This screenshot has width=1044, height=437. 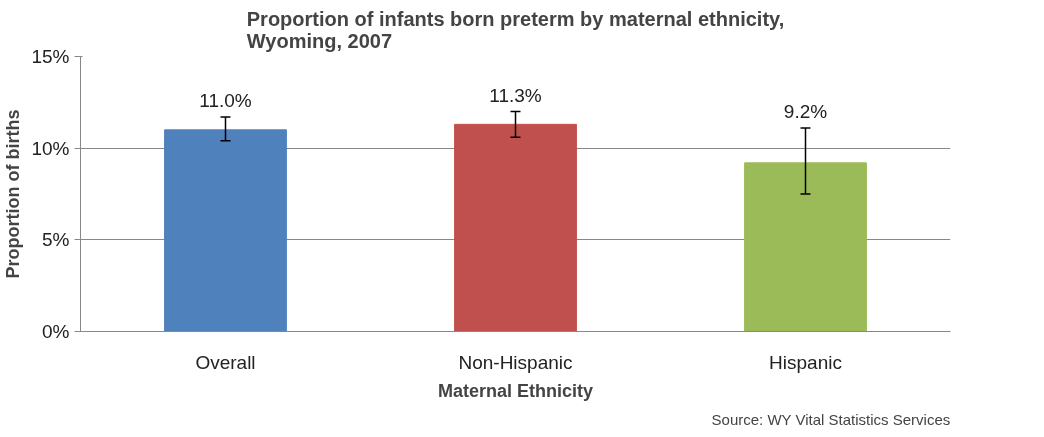 What do you see at coordinates (56, 240) in the screenshot?
I see `y-tick-label: 5%` at bounding box center [56, 240].